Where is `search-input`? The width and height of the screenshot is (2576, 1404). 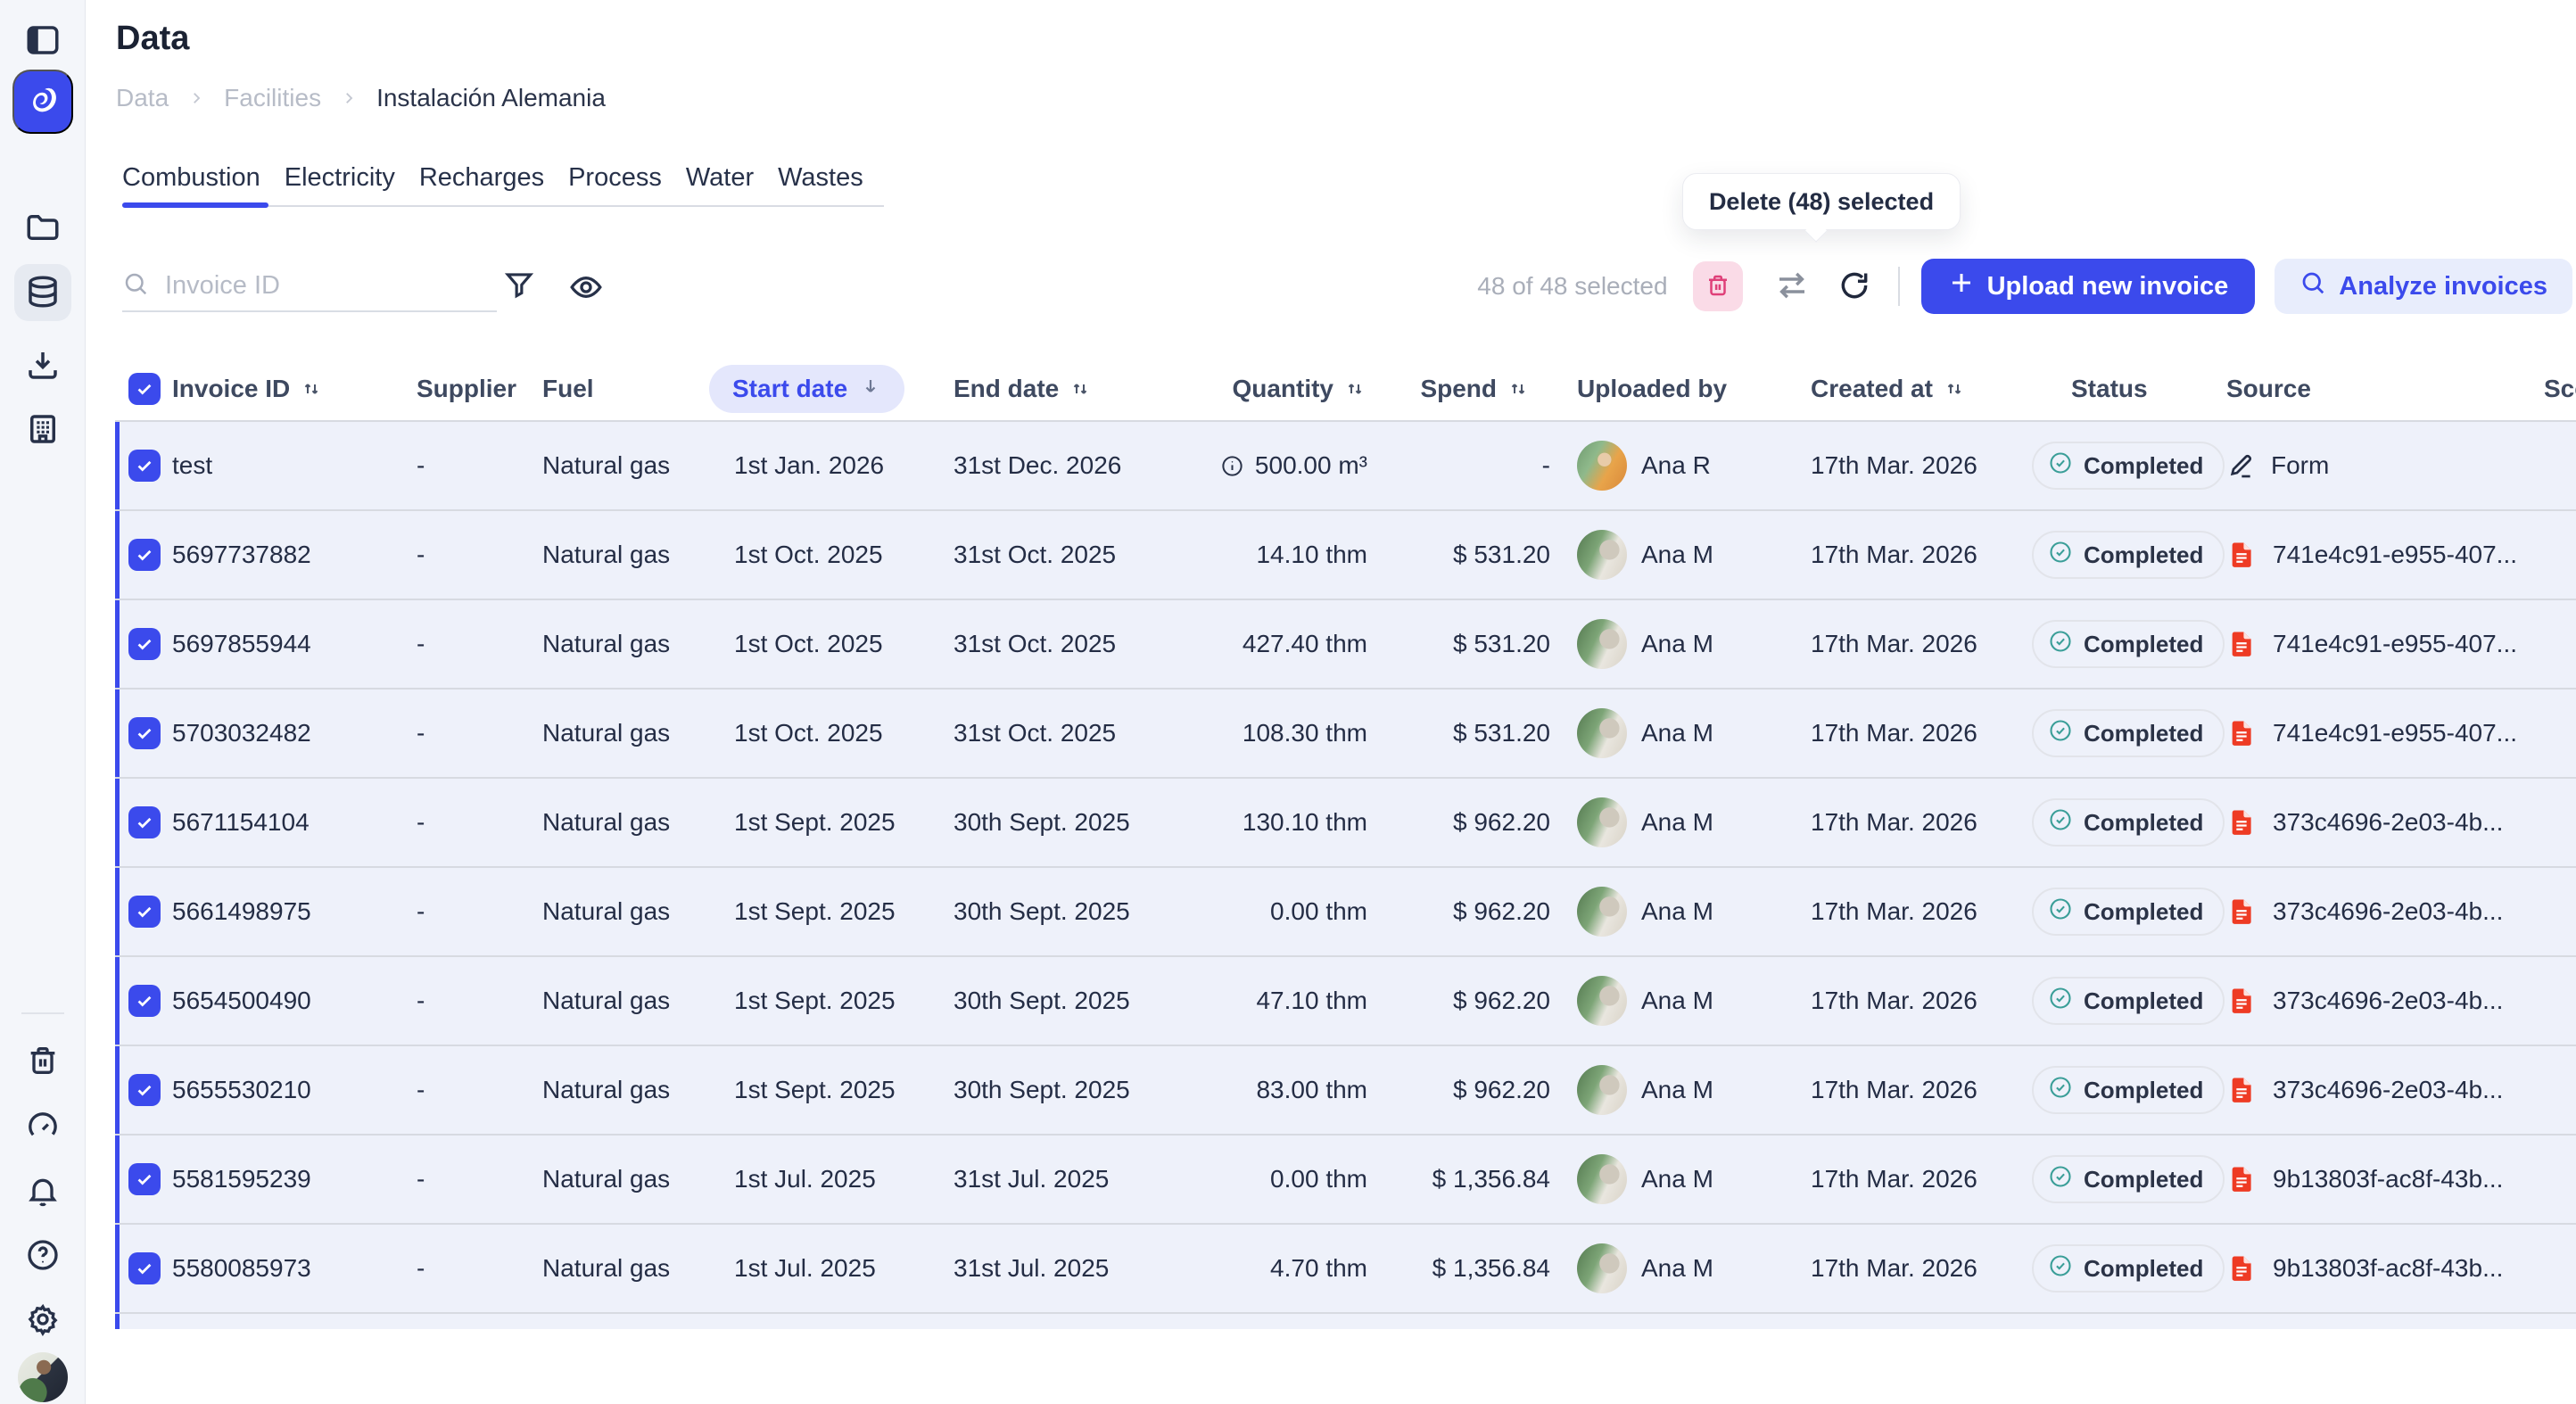 search-input is located at coordinates (331, 285).